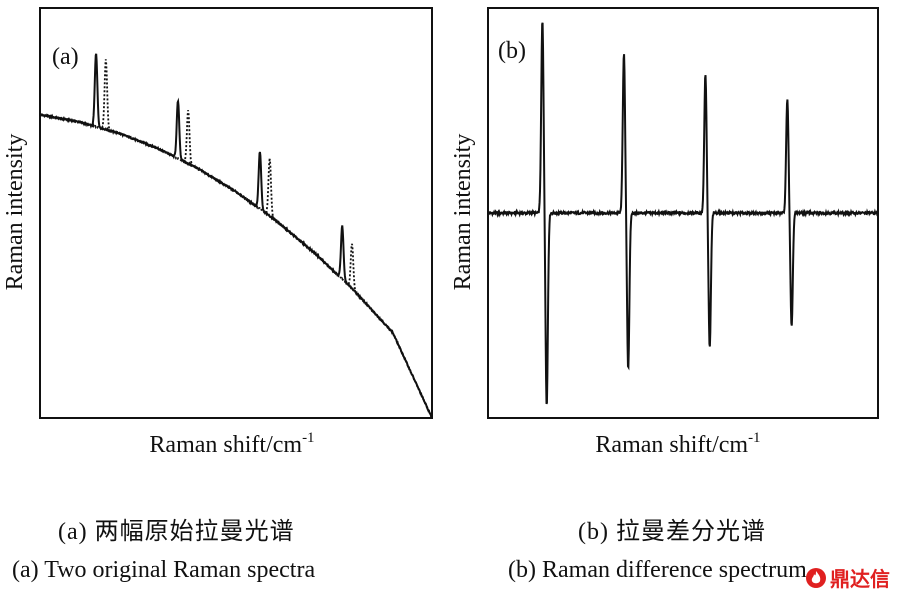 This screenshot has width=900, height=600. Describe the element at coordinates (672, 532) in the screenshot. I see `caption-b-chinese: (b) 拉曼差分光谱` at that location.